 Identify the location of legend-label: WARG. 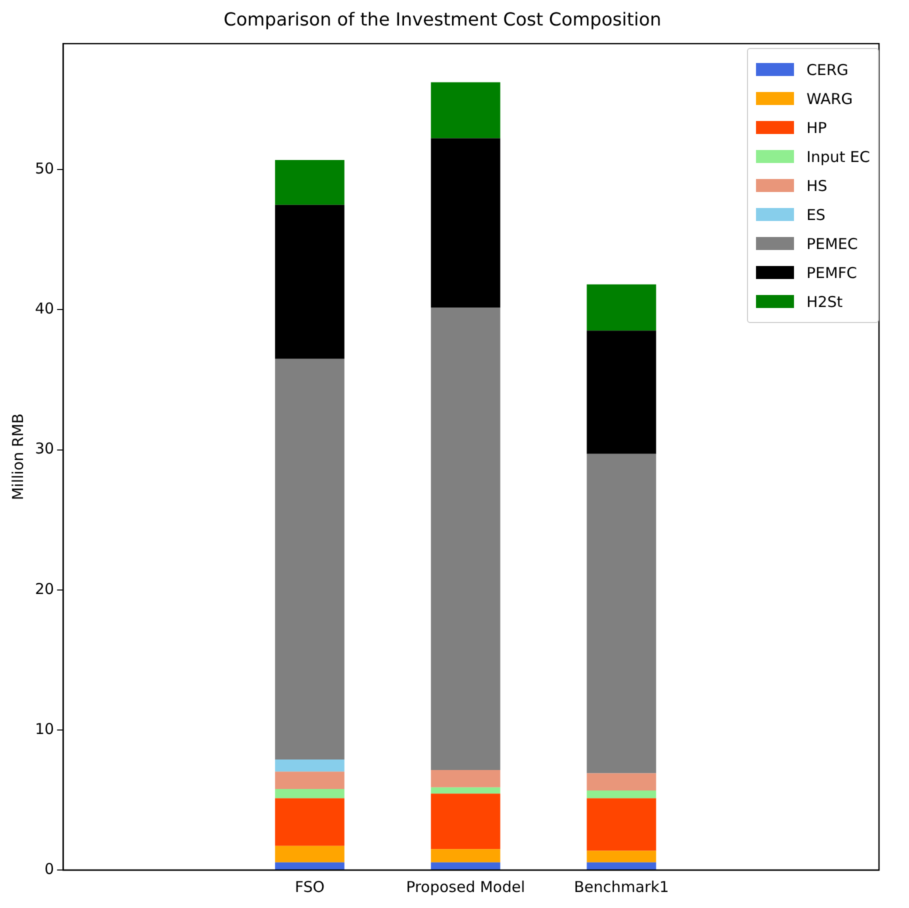
(829, 99).